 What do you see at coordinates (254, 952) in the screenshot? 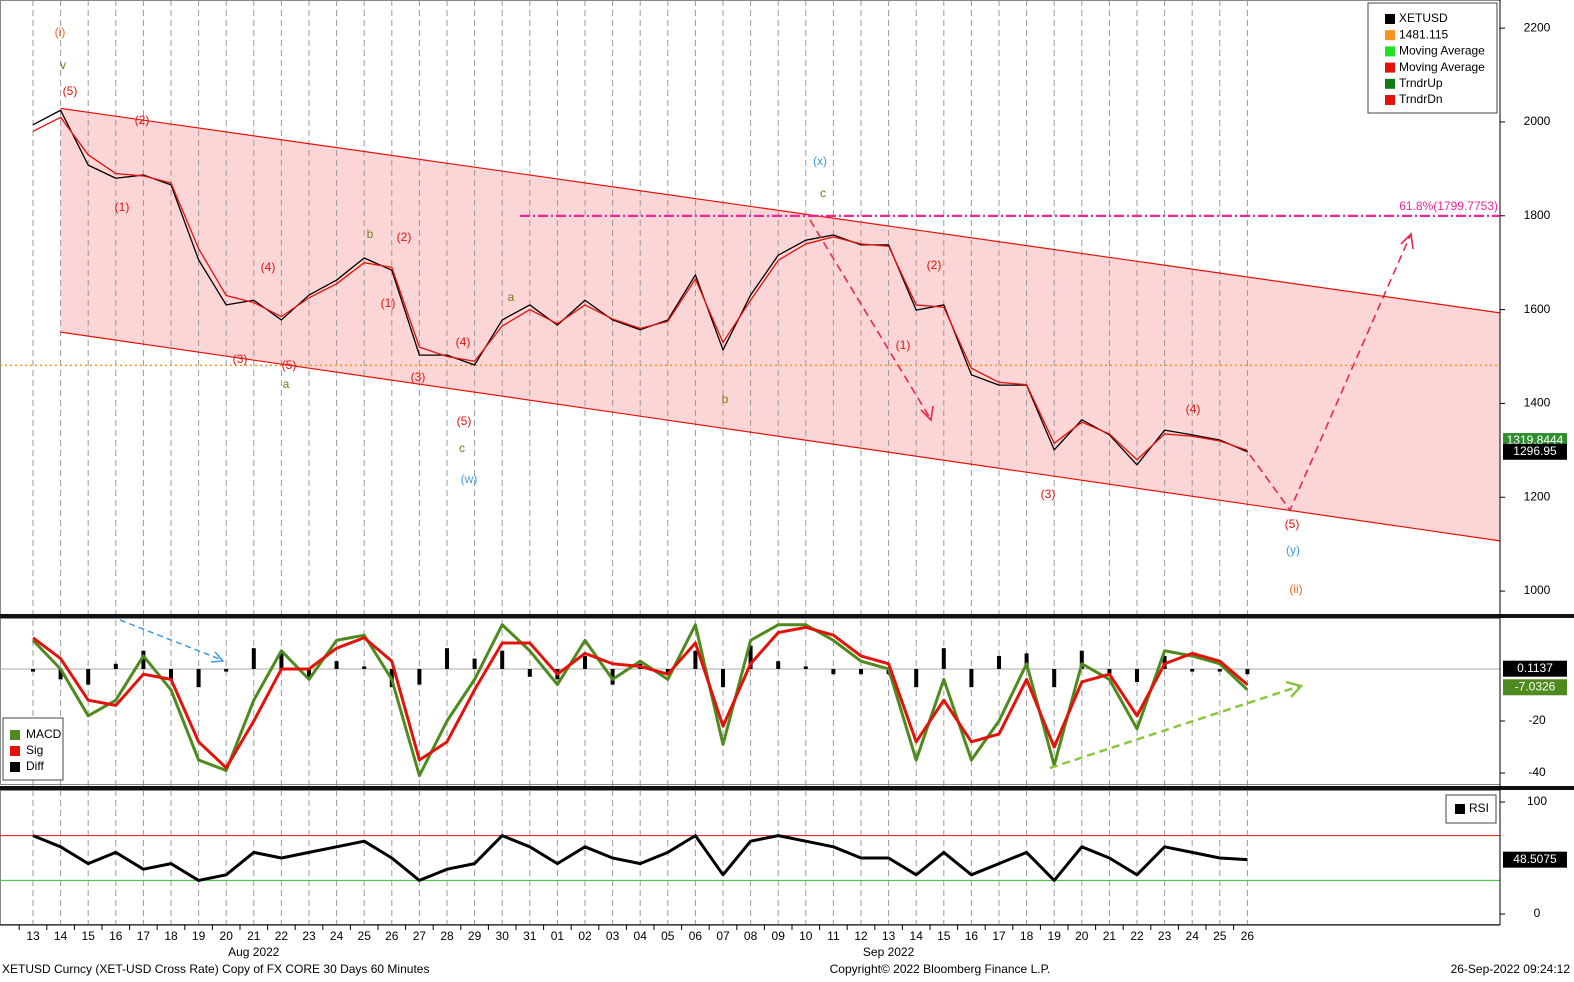
I see `month-label: Aug 2022` at bounding box center [254, 952].